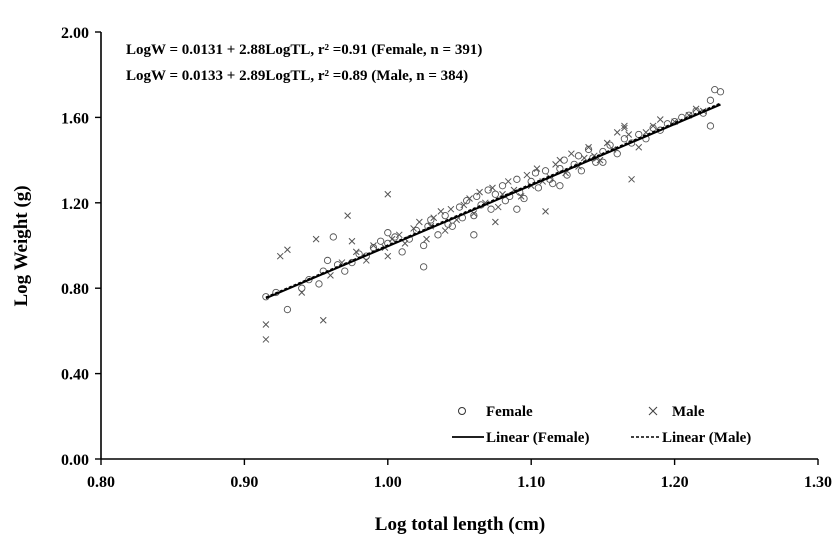  I want to click on x-tick-label: 0.90, so click(244, 482).